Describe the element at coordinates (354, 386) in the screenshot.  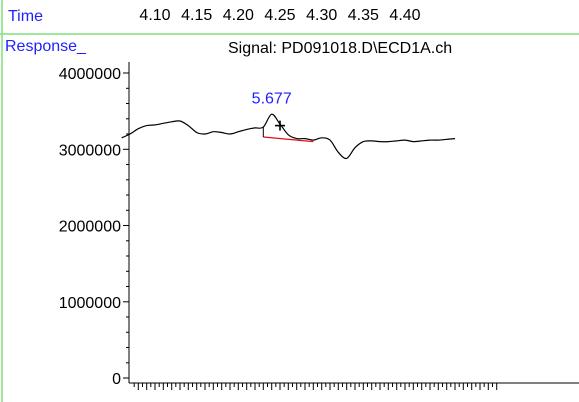
I see `x-axis` at that location.